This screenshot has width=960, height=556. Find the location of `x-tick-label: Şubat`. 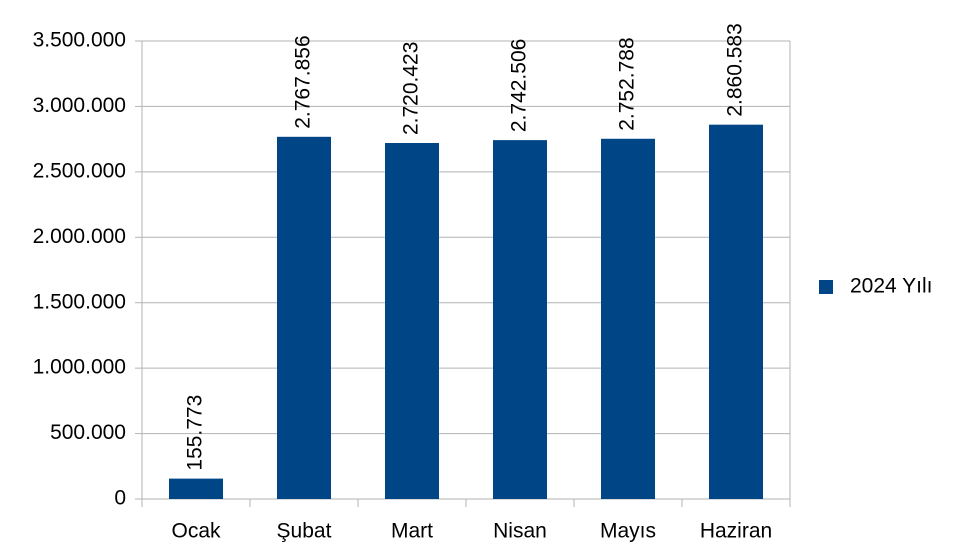

x-tick-label: Şubat is located at coordinates (304, 531).